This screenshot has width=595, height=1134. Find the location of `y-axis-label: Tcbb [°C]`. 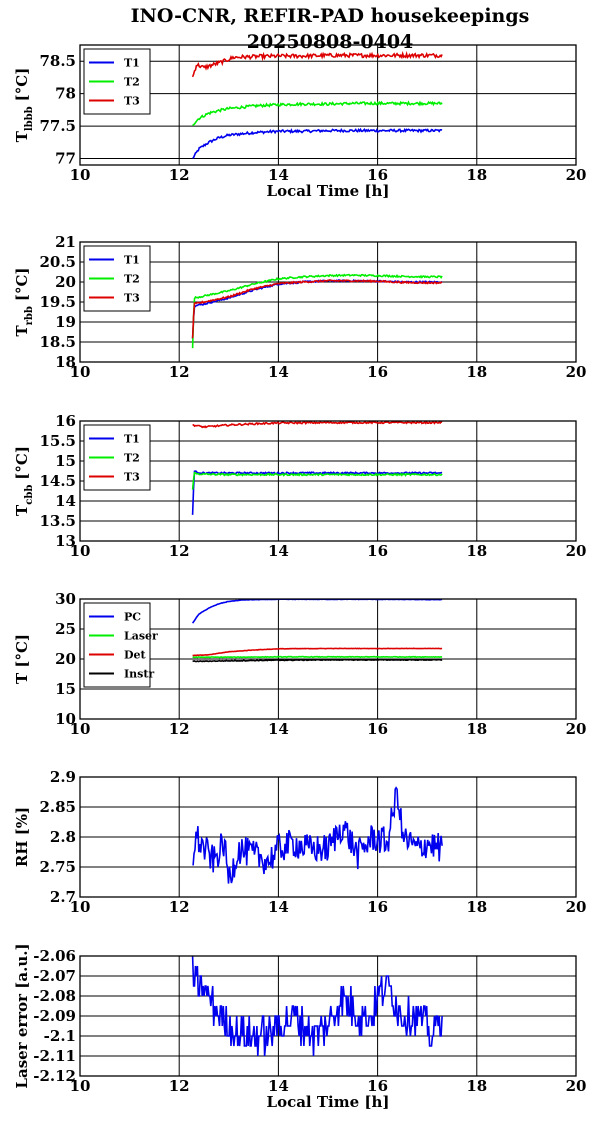

y-axis-label: Tcbb [°C] is located at coordinates (24, 481).